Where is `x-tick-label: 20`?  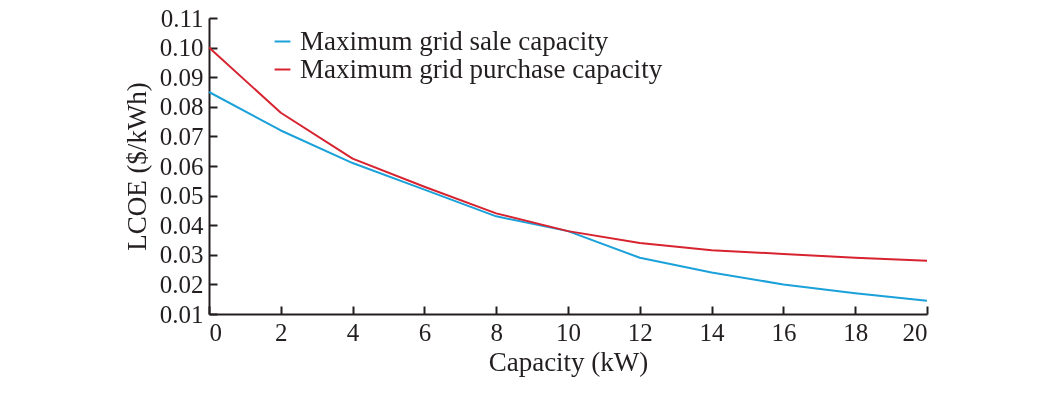
x-tick-label: 20 is located at coordinates (915, 332).